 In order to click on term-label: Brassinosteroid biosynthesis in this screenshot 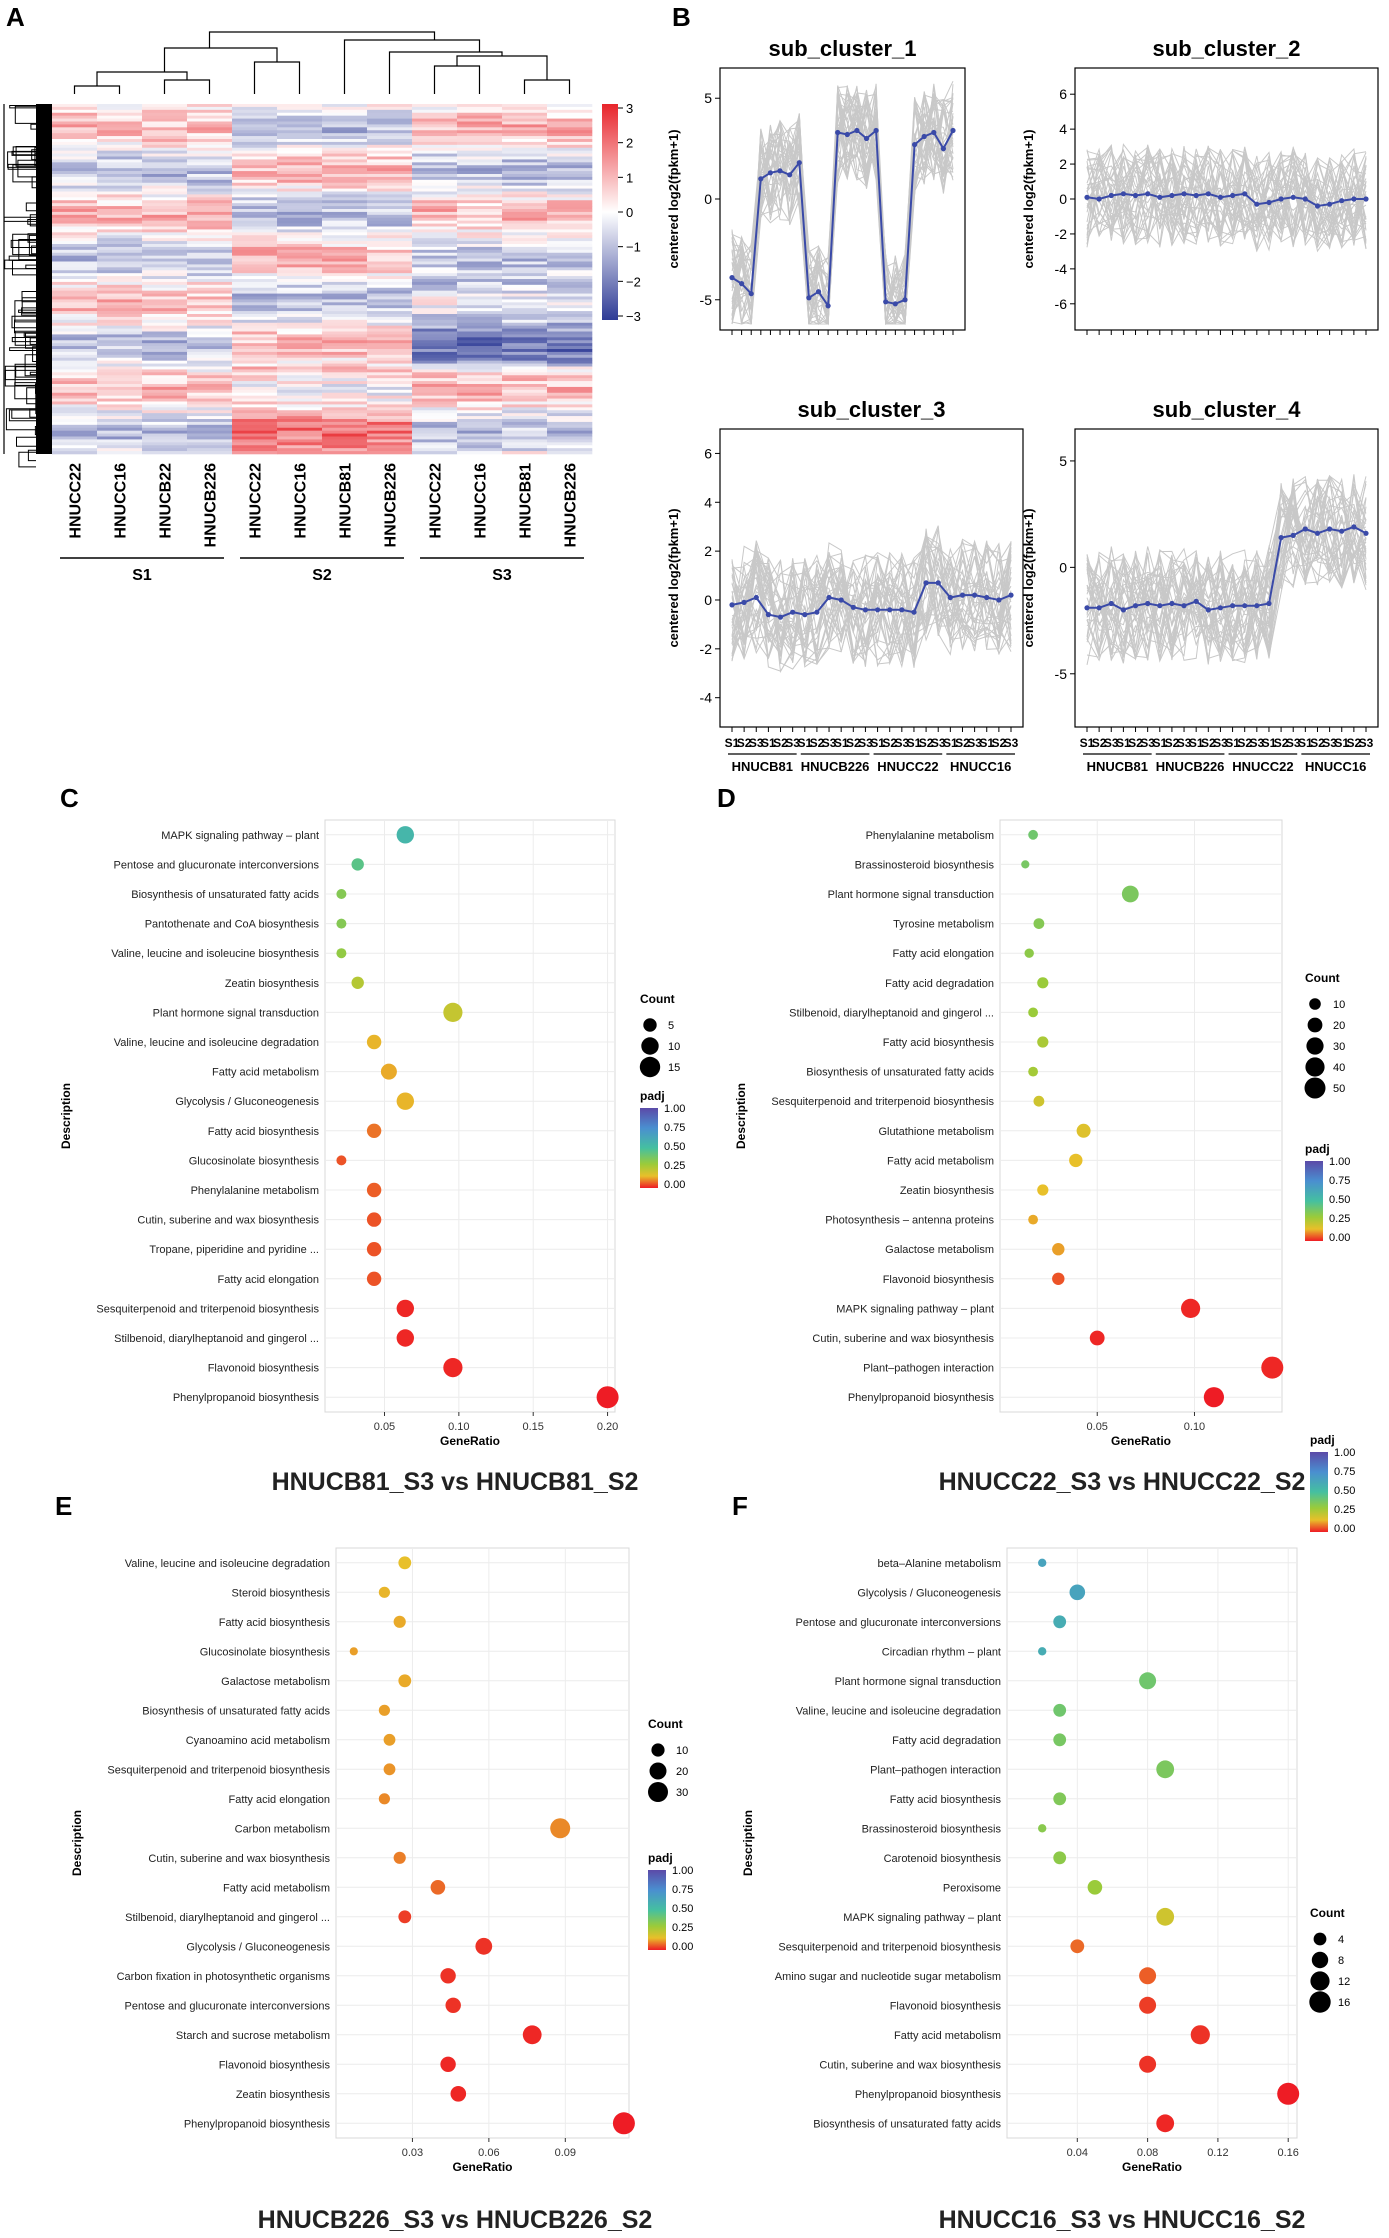, I will do `click(925, 865)`.